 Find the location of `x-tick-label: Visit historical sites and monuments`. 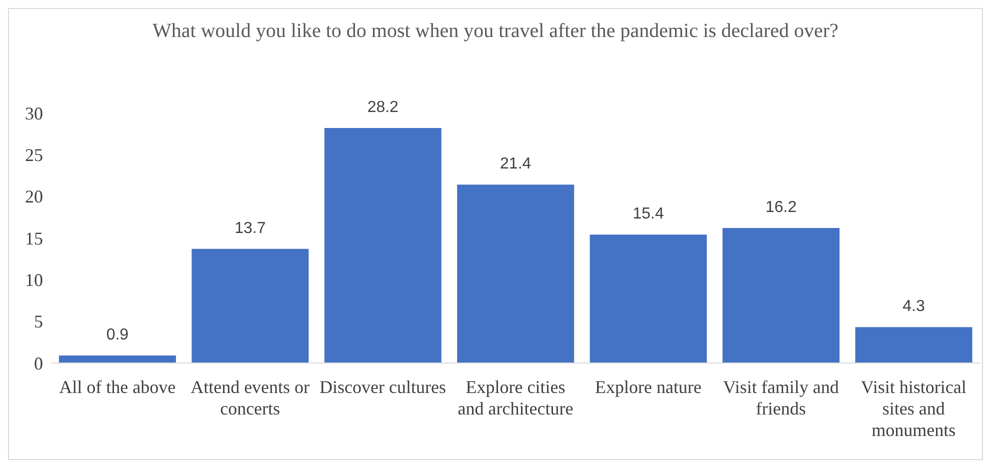

x-tick-label: Visit historical sites and monuments is located at coordinates (913, 408).